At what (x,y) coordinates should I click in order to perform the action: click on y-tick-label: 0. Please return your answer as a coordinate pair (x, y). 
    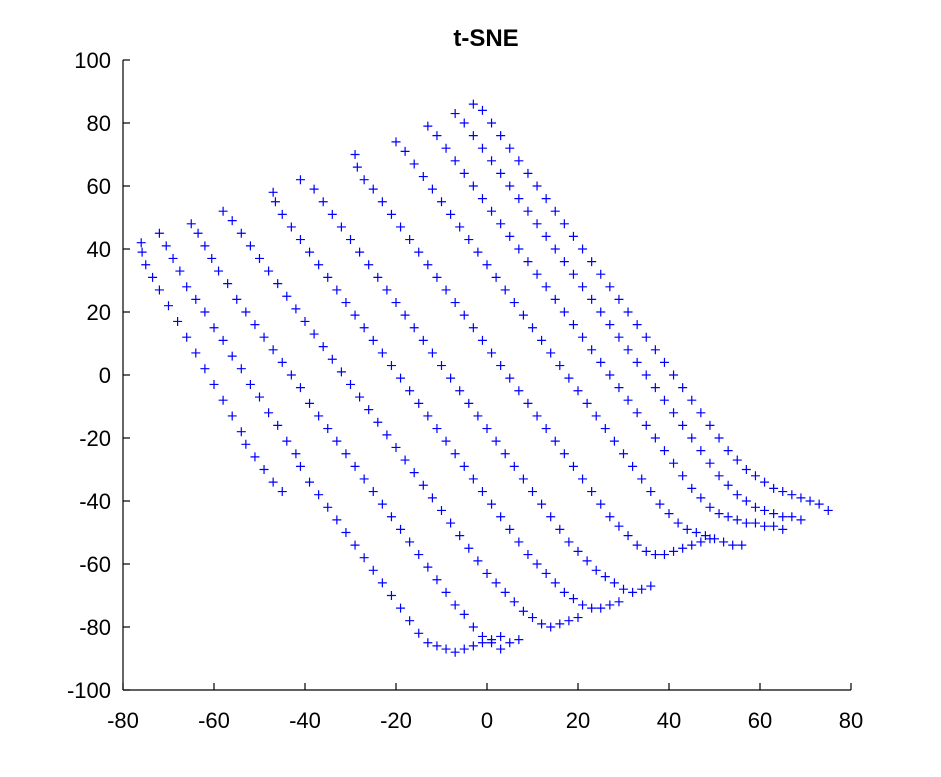
    Looking at the image, I should click on (105, 375).